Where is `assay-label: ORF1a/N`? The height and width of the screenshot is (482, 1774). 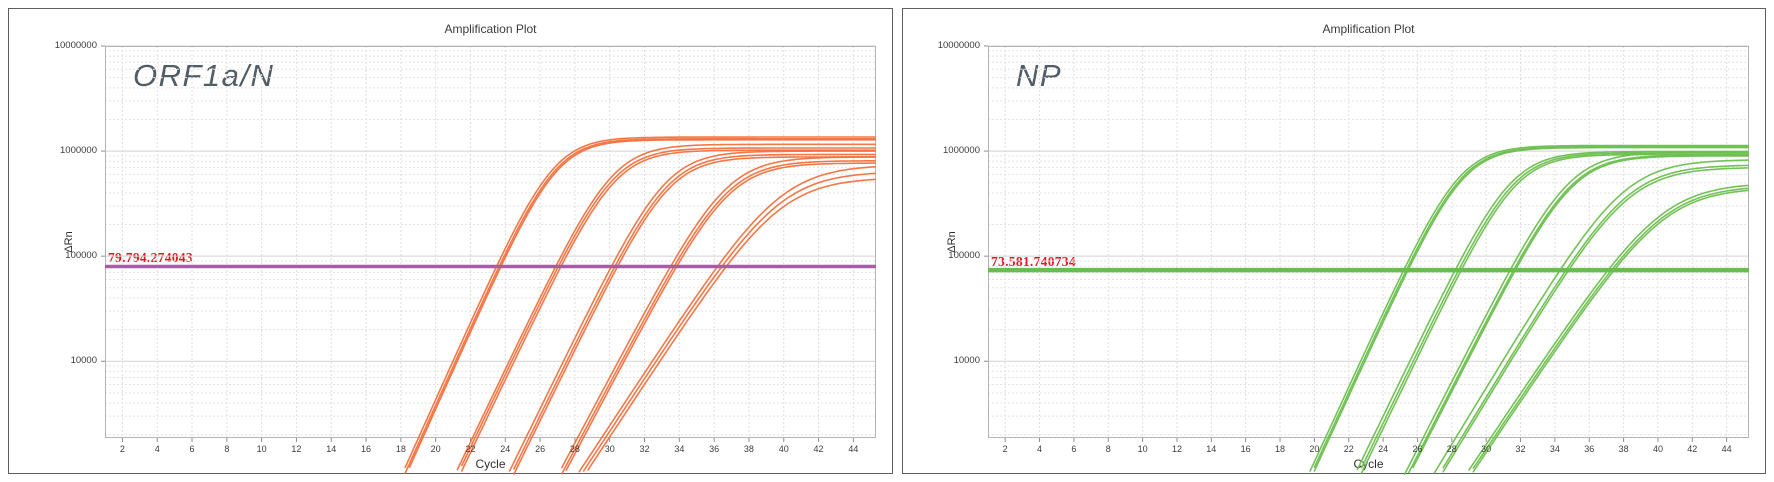
assay-label: ORF1a/N is located at coordinates (204, 75).